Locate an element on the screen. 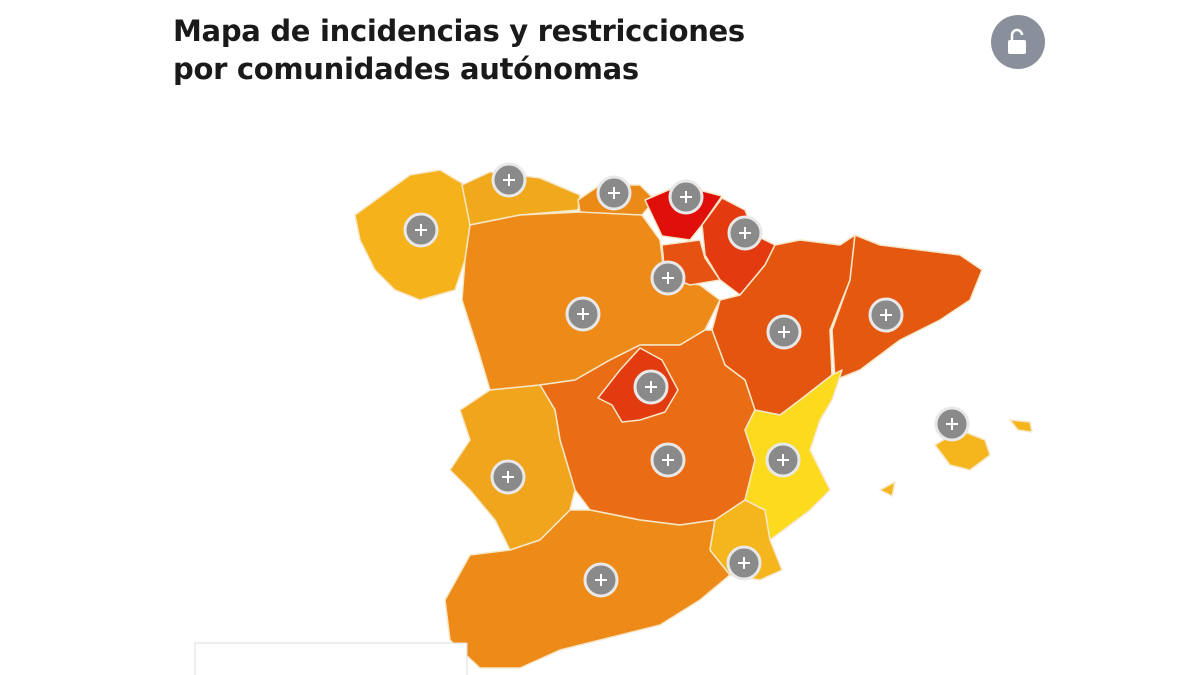  title-line: Mapa de incidencias y restricciones is located at coordinates (459, 31).